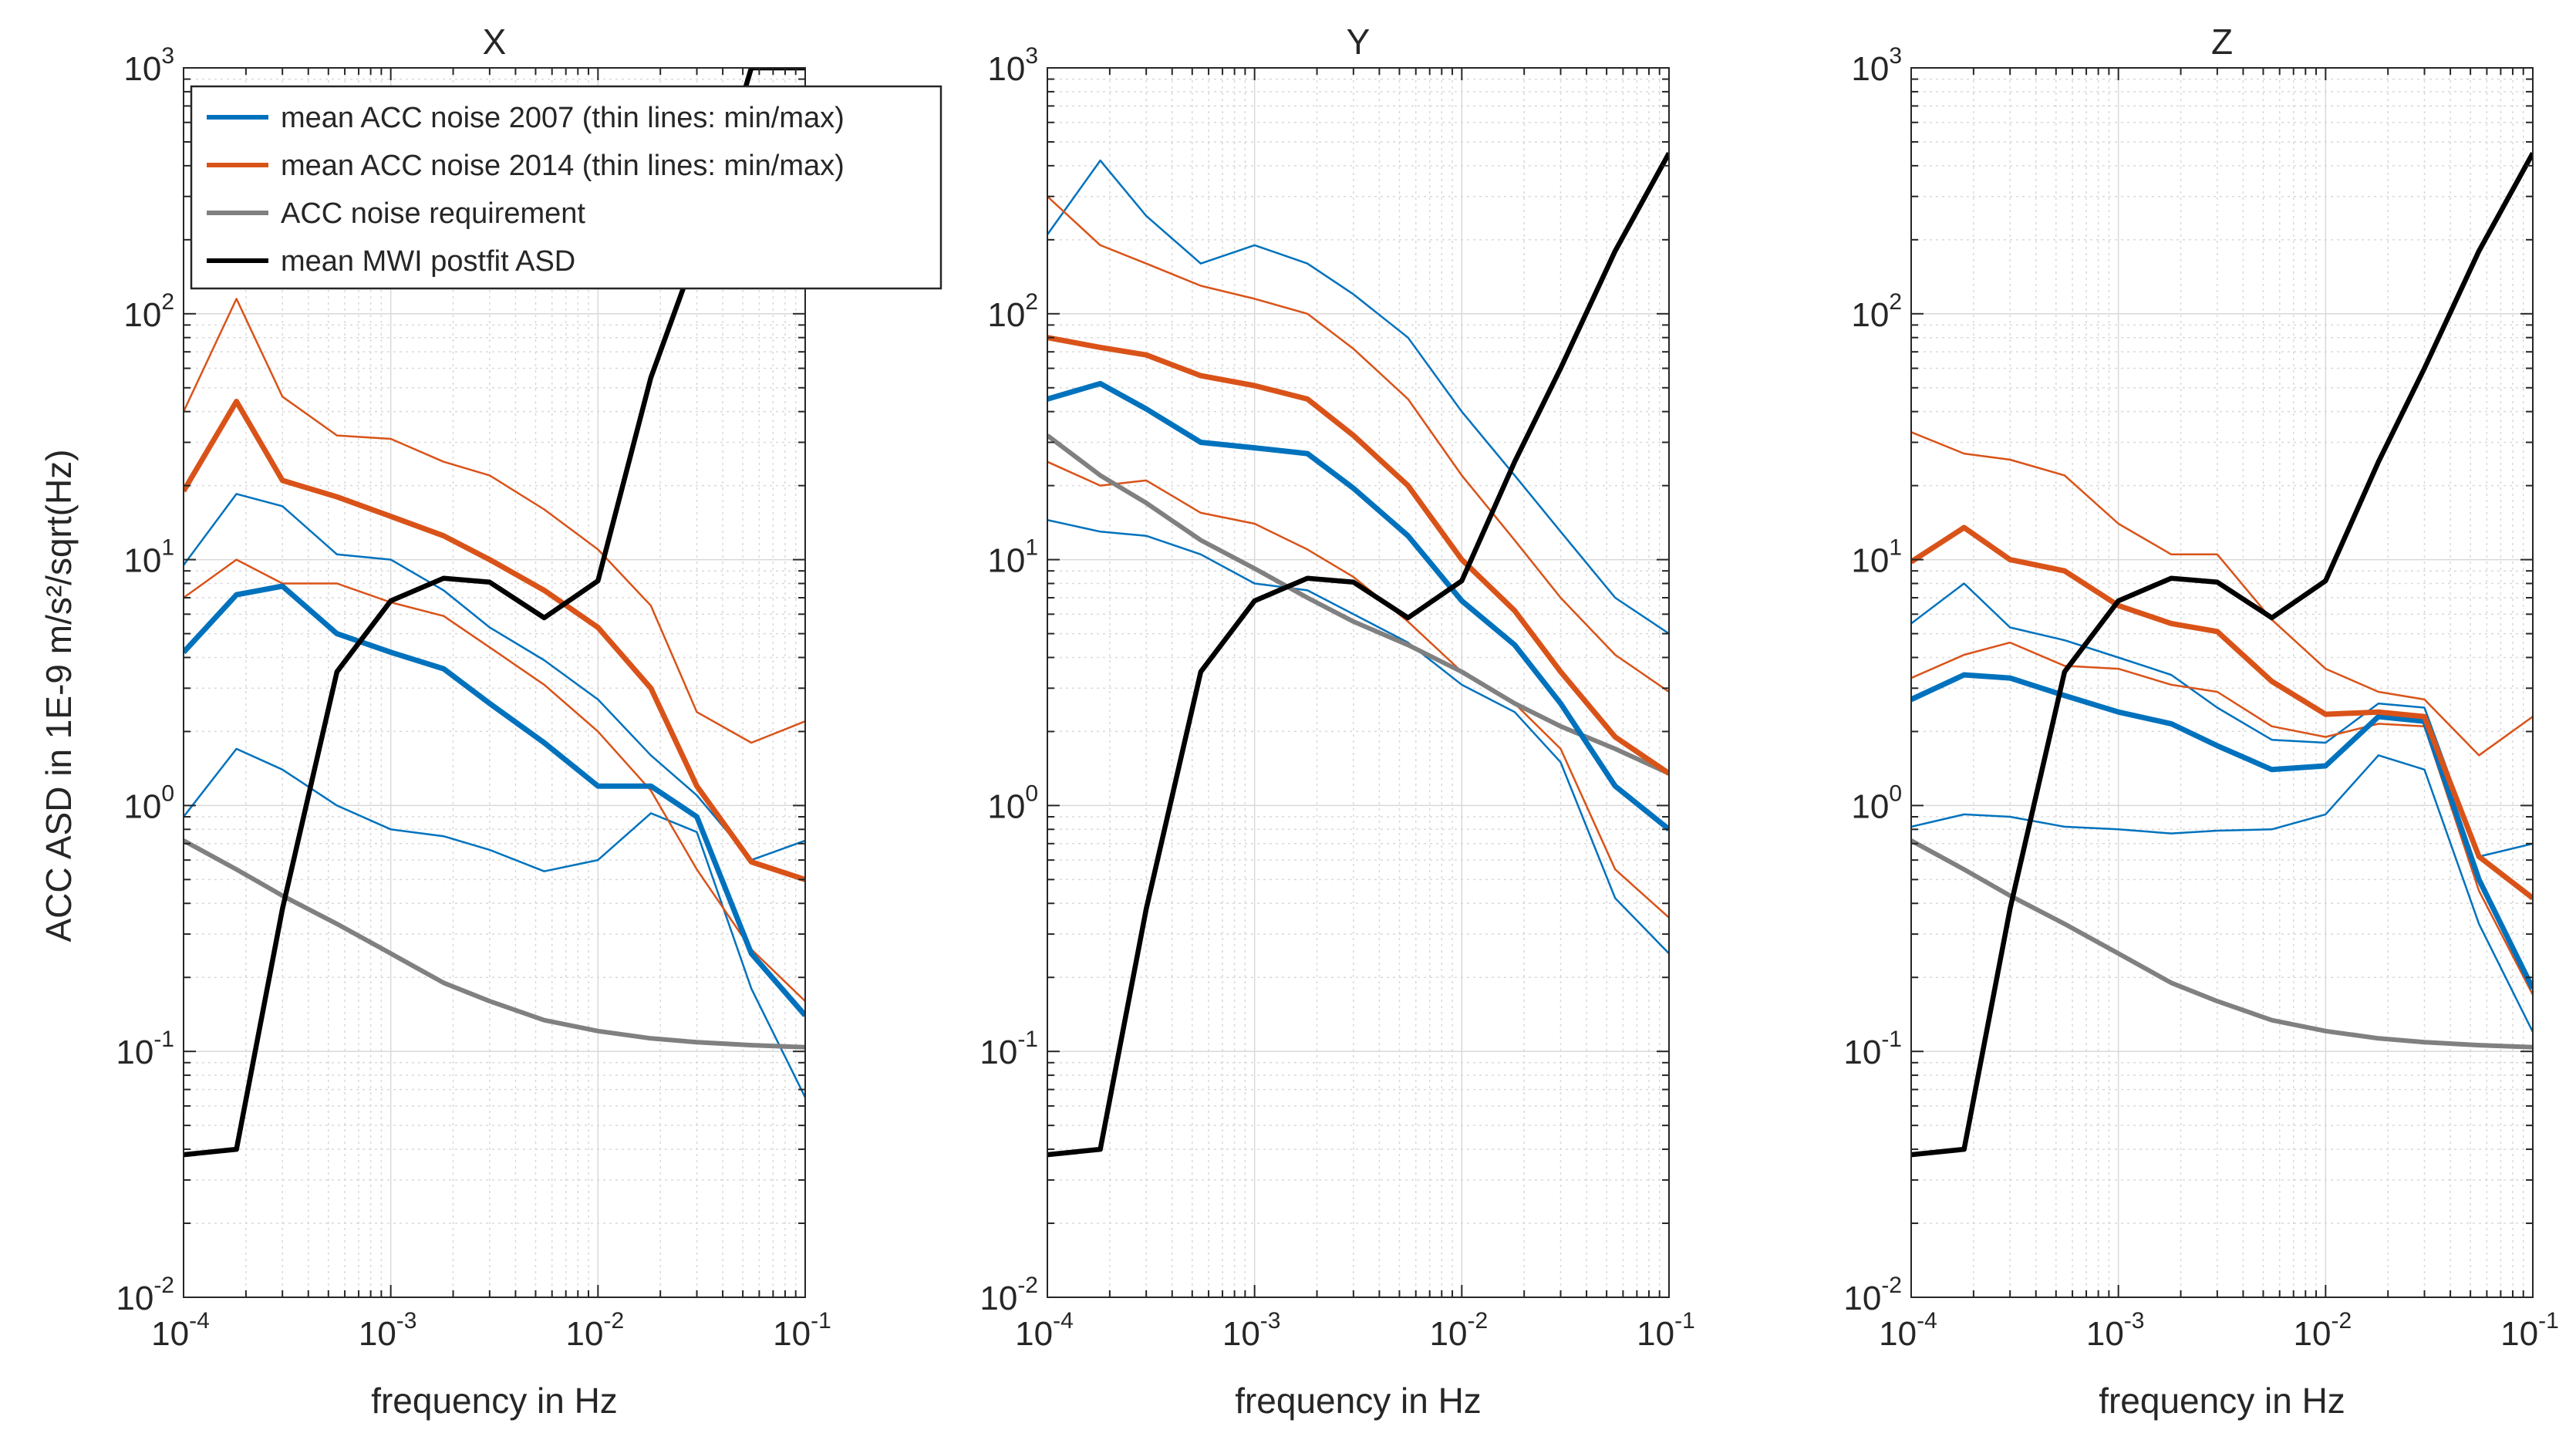 This screenshot has height=1450, width=2576. I want to click on y-axis-label: ACC ASD in 1E-9 m/s²/sqrt(Hz), so click(59, 696).